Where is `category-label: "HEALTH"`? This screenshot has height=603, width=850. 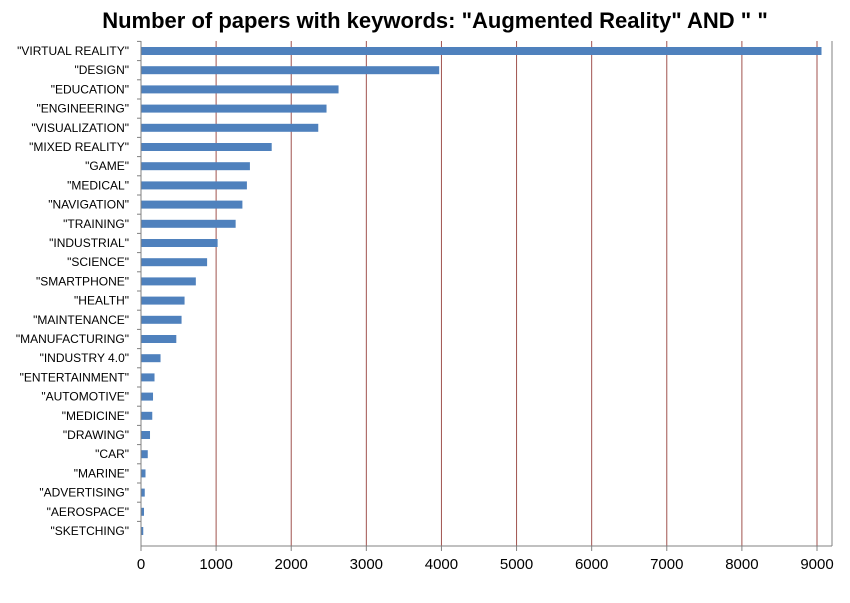
category-label: "HEALTH" is located at coordinates (101, 301).